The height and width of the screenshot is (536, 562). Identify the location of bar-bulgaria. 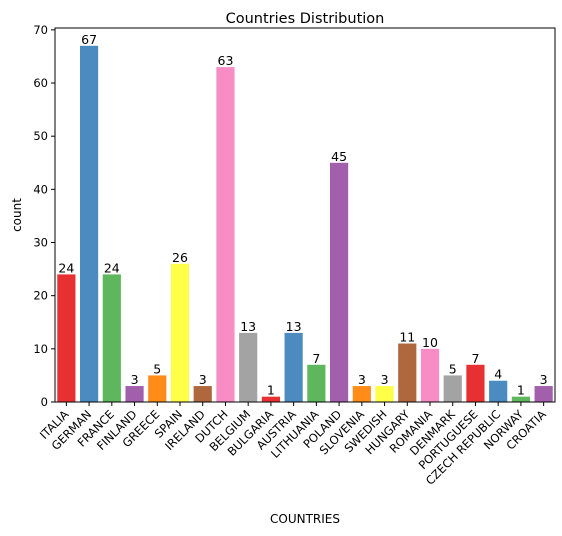
(270, 399).